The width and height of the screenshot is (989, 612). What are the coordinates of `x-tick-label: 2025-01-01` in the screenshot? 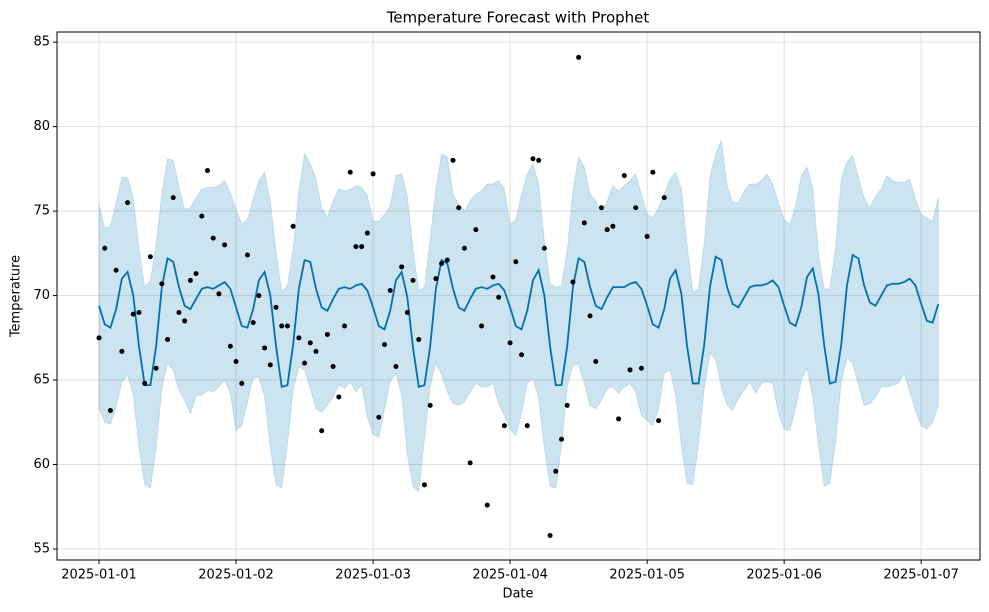 It's located at (99, 575).